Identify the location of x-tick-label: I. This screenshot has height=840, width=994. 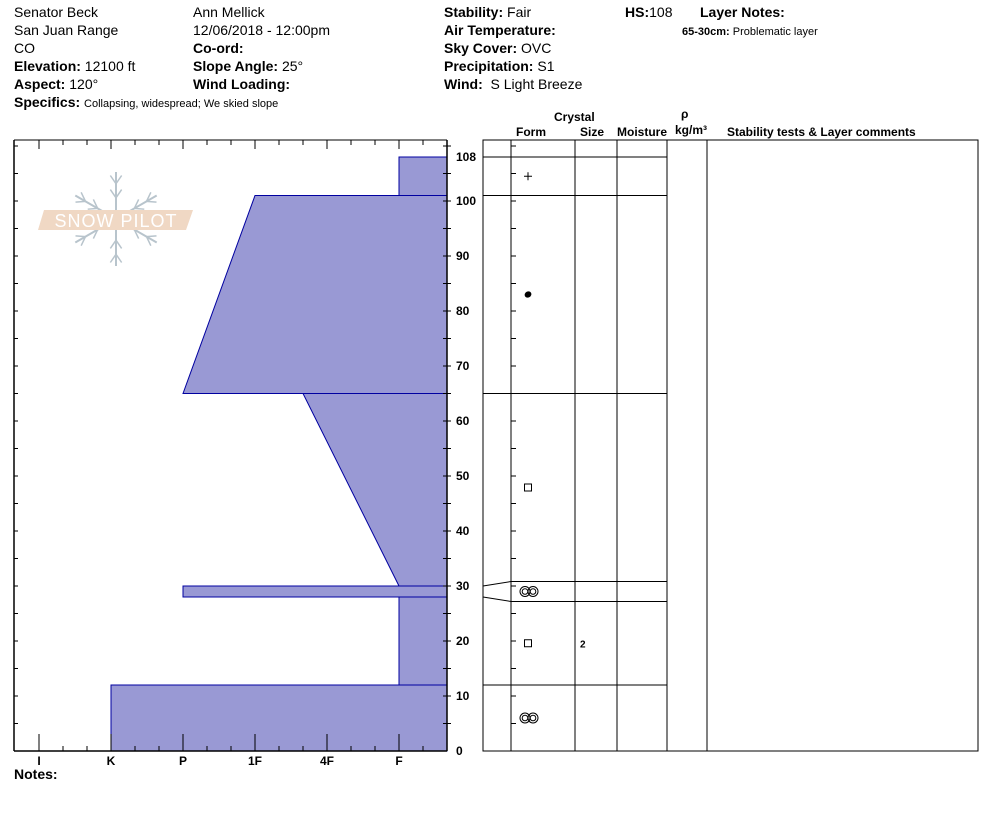
(38, 761).